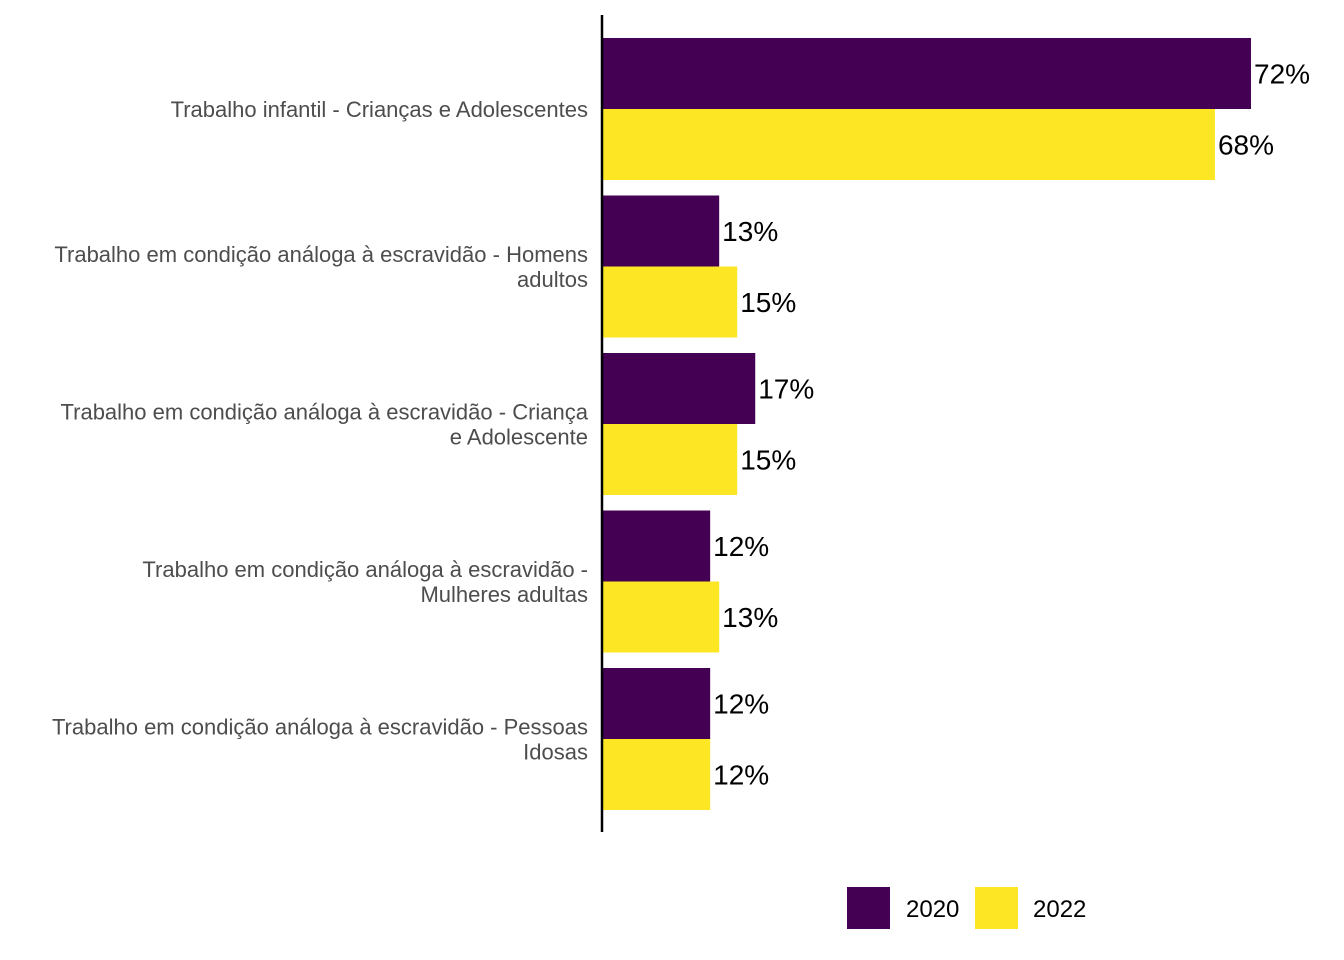 This screenshot has height=960, width=1344. I want to click on category-label-line: Idosas, so click(555, 752).